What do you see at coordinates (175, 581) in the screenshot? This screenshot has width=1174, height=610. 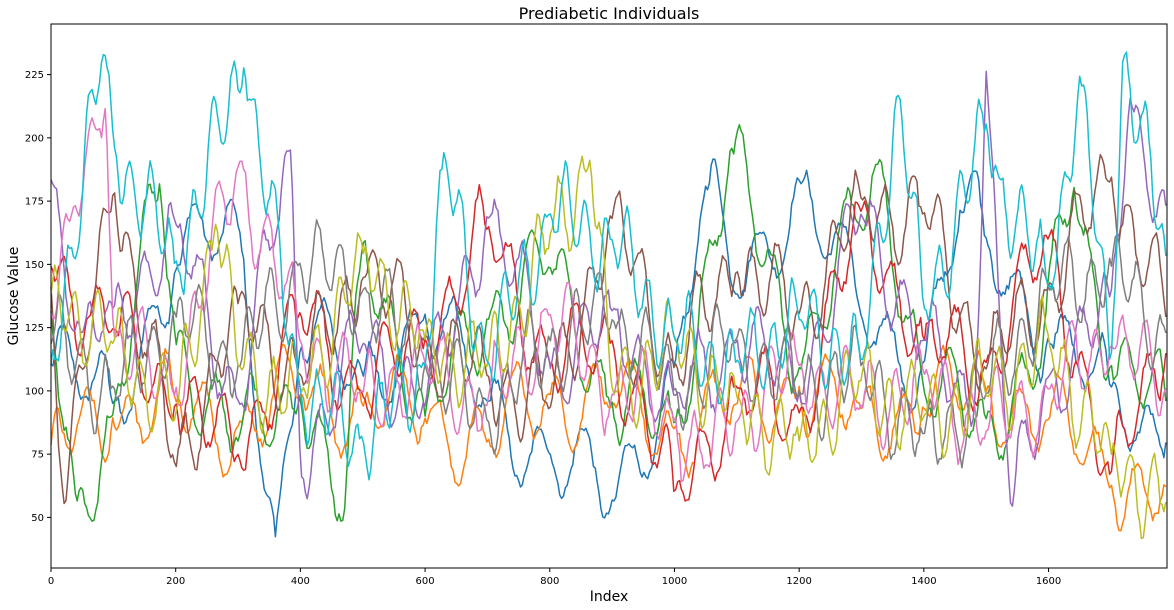 I see `x-tick-label: 200` at bounding box center [175, 581].